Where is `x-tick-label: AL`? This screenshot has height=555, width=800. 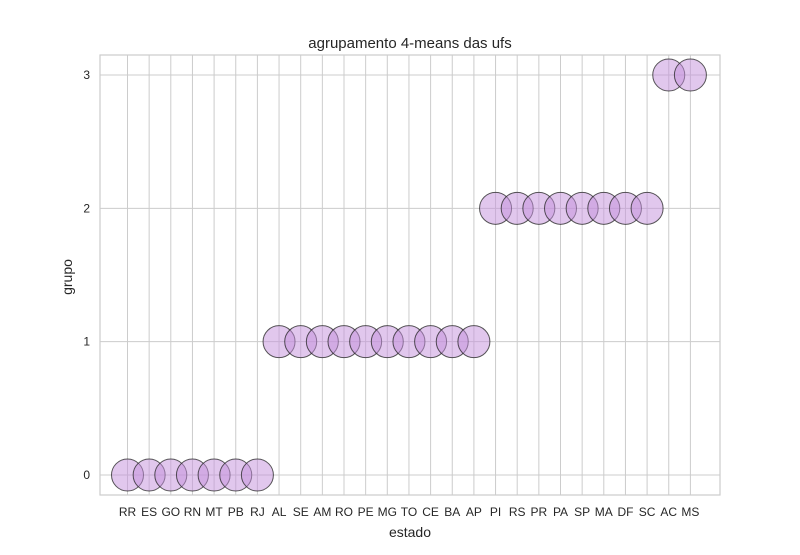
x-tick-label: AL is located at coordinates (279, 512).